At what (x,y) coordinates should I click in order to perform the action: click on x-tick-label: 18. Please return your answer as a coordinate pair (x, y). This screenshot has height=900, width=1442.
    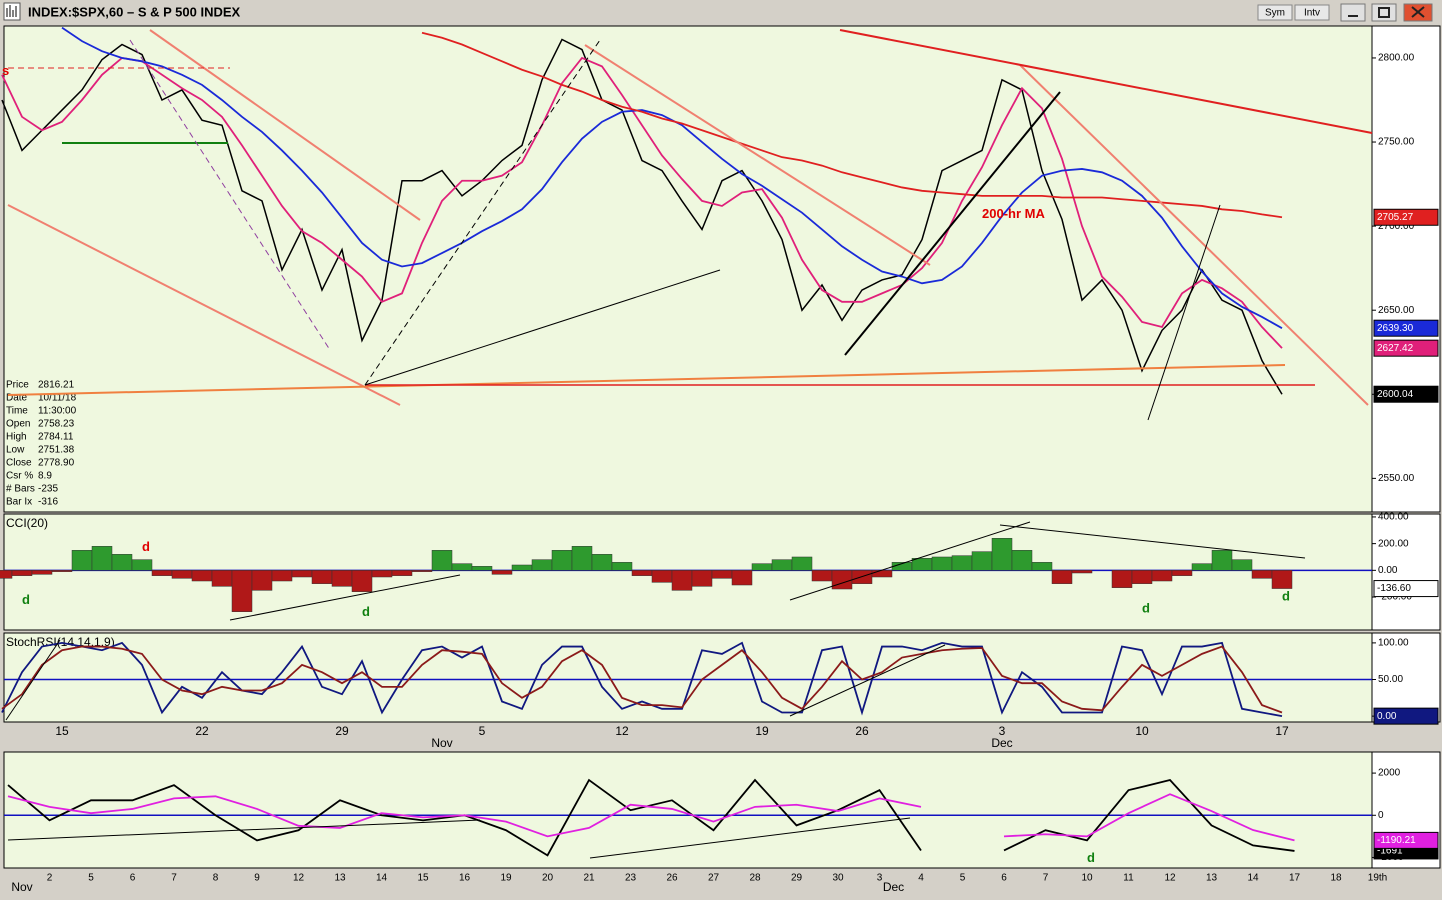
    Looking at the image, I should click on (1336, 878).